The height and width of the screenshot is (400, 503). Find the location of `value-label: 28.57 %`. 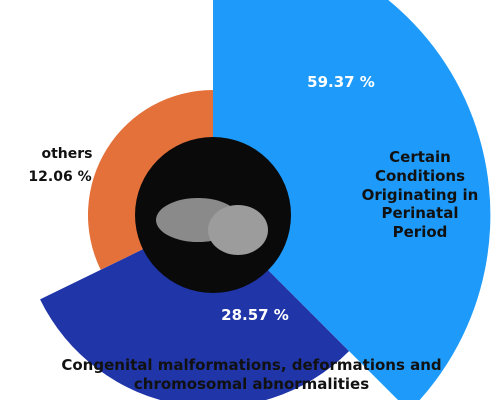

value-label: 28.57 % is located at coordinates (255, 315).